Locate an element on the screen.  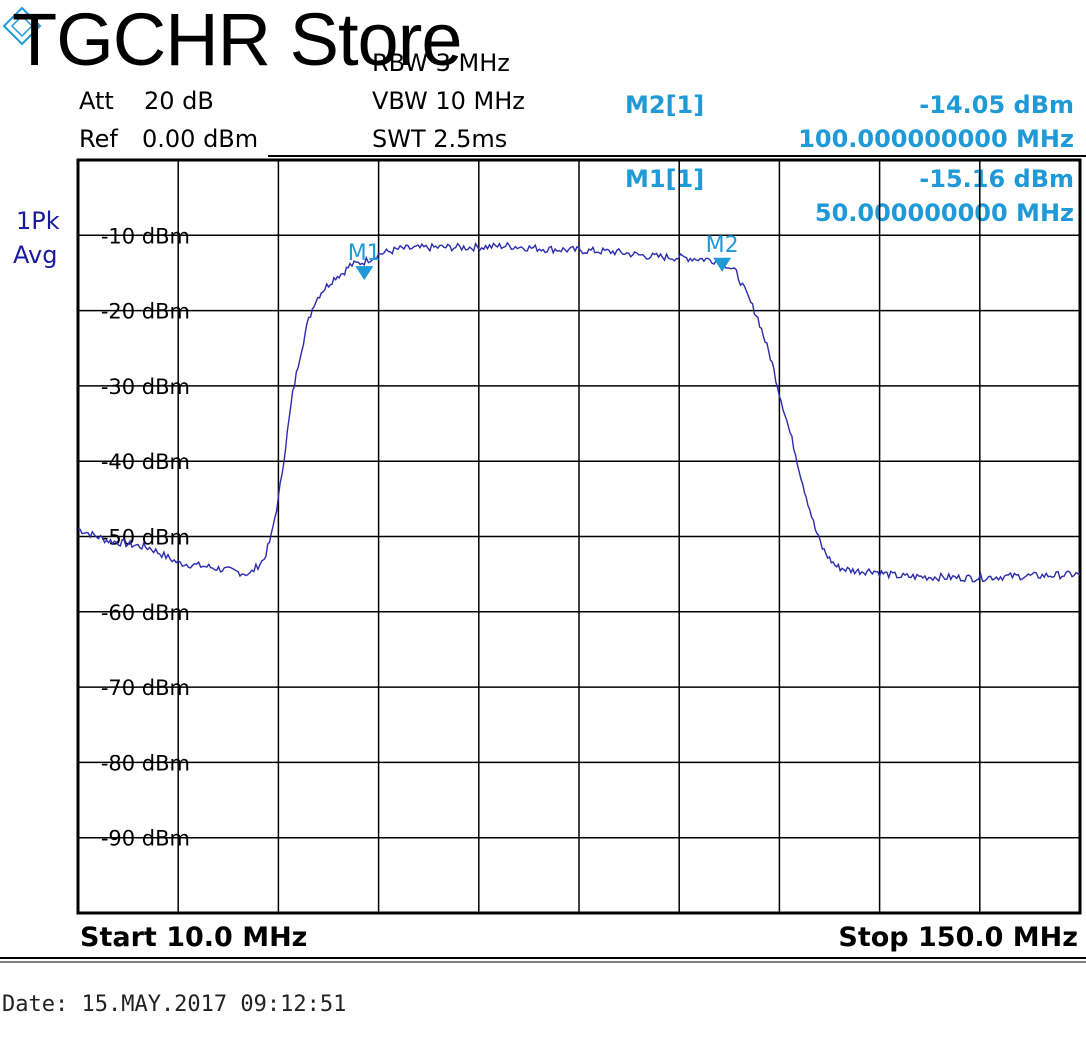
swt-setting: SWT 2.5ms is located at coordinates (440, 139).